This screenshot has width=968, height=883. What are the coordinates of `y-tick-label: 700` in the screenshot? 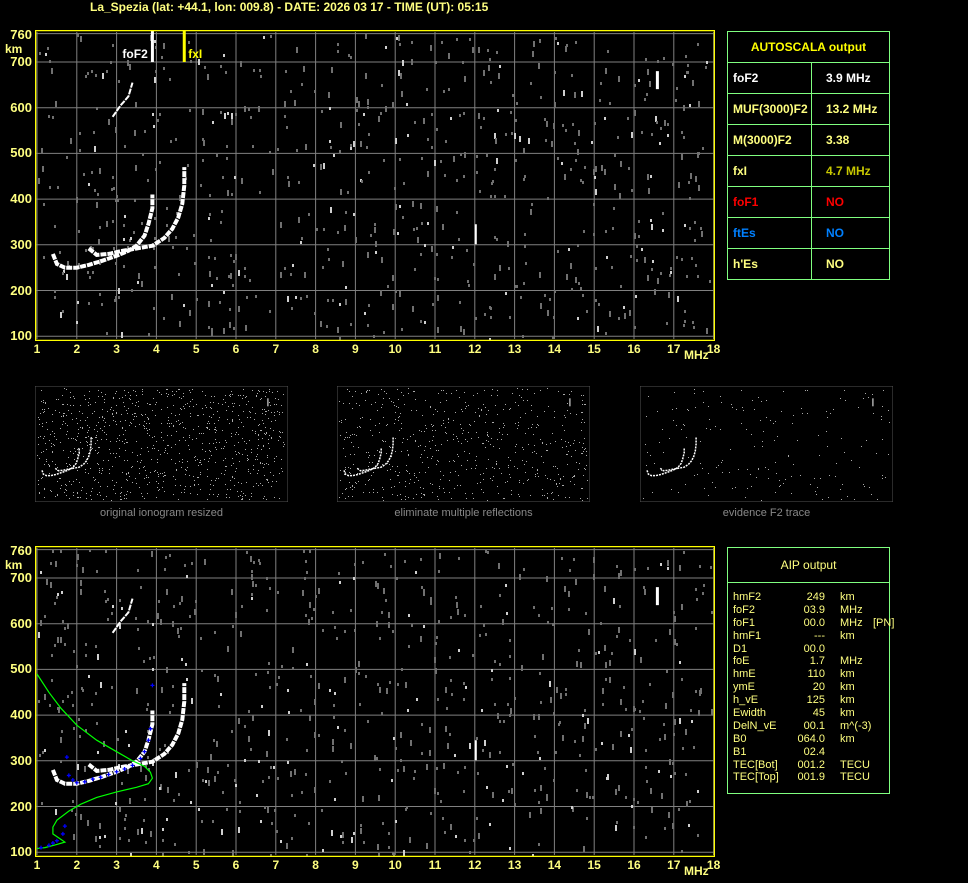 It's located at (21, 577).